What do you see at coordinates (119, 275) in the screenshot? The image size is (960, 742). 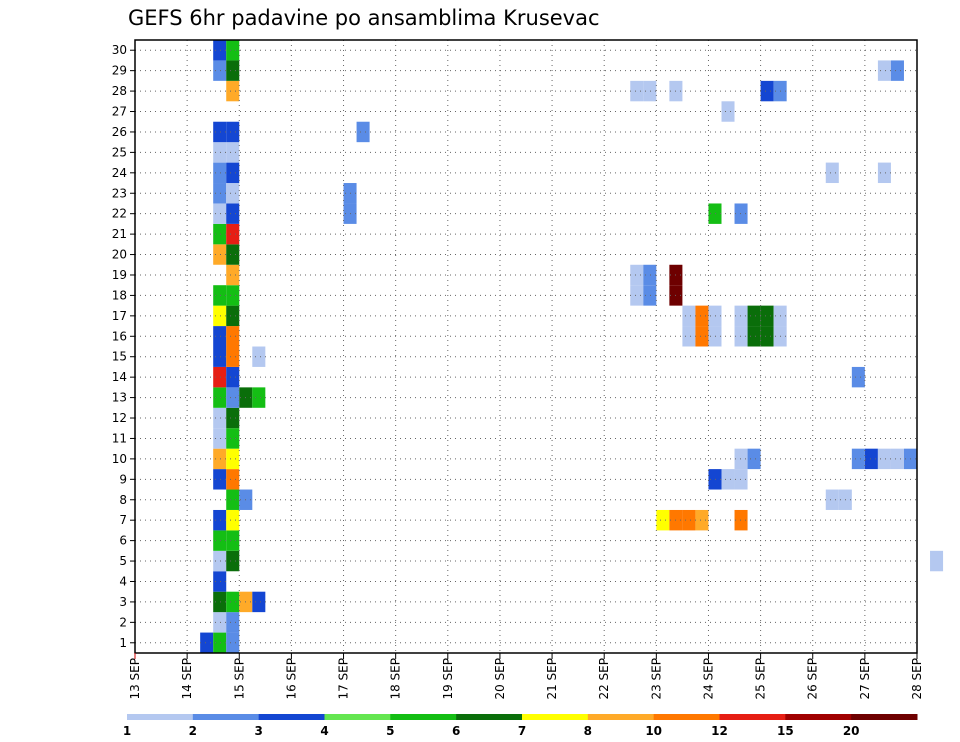 I see `y-tick-label-19: 19` at bounding box center [119, 275].